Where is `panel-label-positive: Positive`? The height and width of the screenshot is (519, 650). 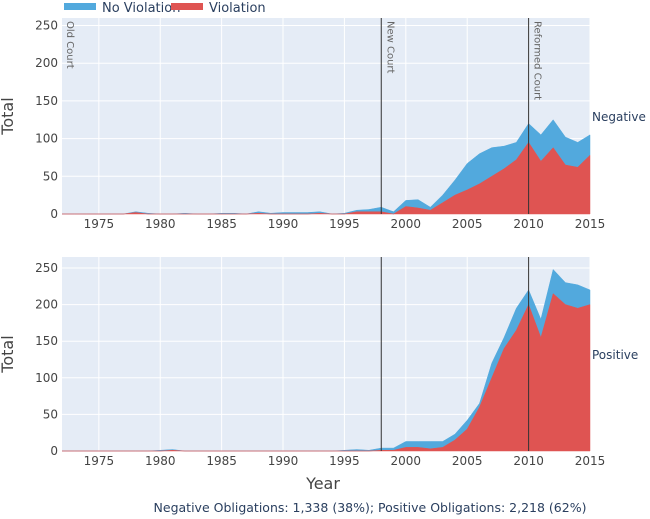
panel-label-positive: Positive is located at coordinates (615, 355).